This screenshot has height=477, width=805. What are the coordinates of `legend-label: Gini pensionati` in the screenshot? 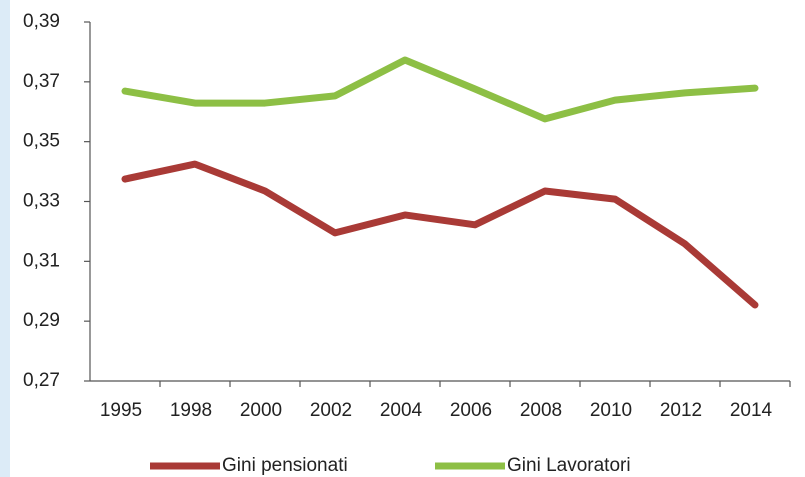 It's located at (285, 465).